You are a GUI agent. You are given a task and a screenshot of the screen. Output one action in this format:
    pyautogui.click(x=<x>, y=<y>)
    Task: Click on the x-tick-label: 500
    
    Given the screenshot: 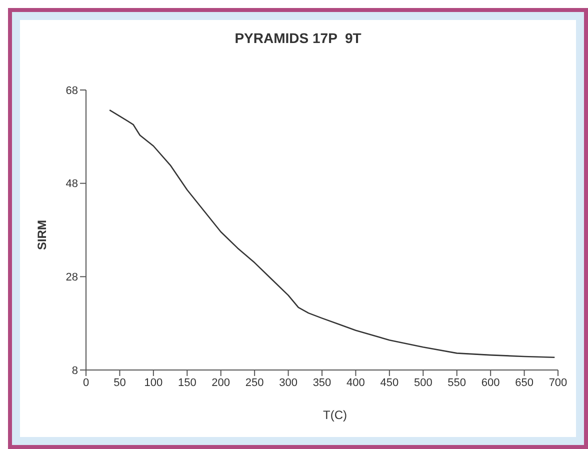 What is the action you would take?
    pyautogui.click(x=423, y=382)
    